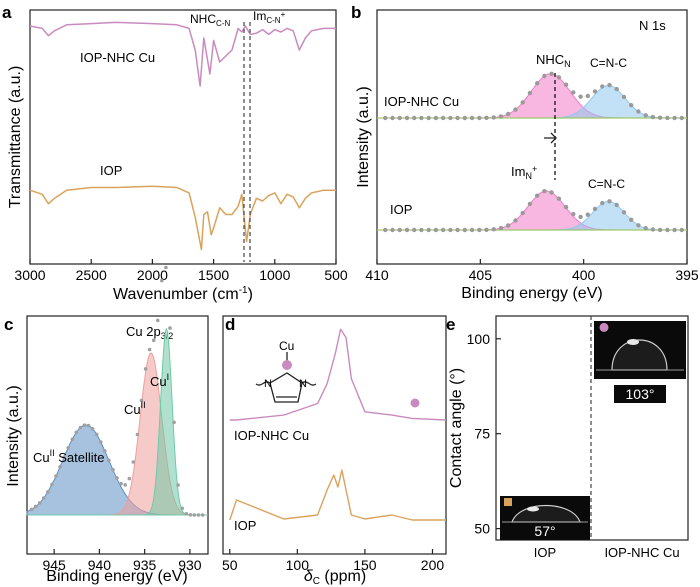  Describe the element at coordinates (652, 25) in the screenshot. I see `panel-title-n1s: N 1s` at that location.